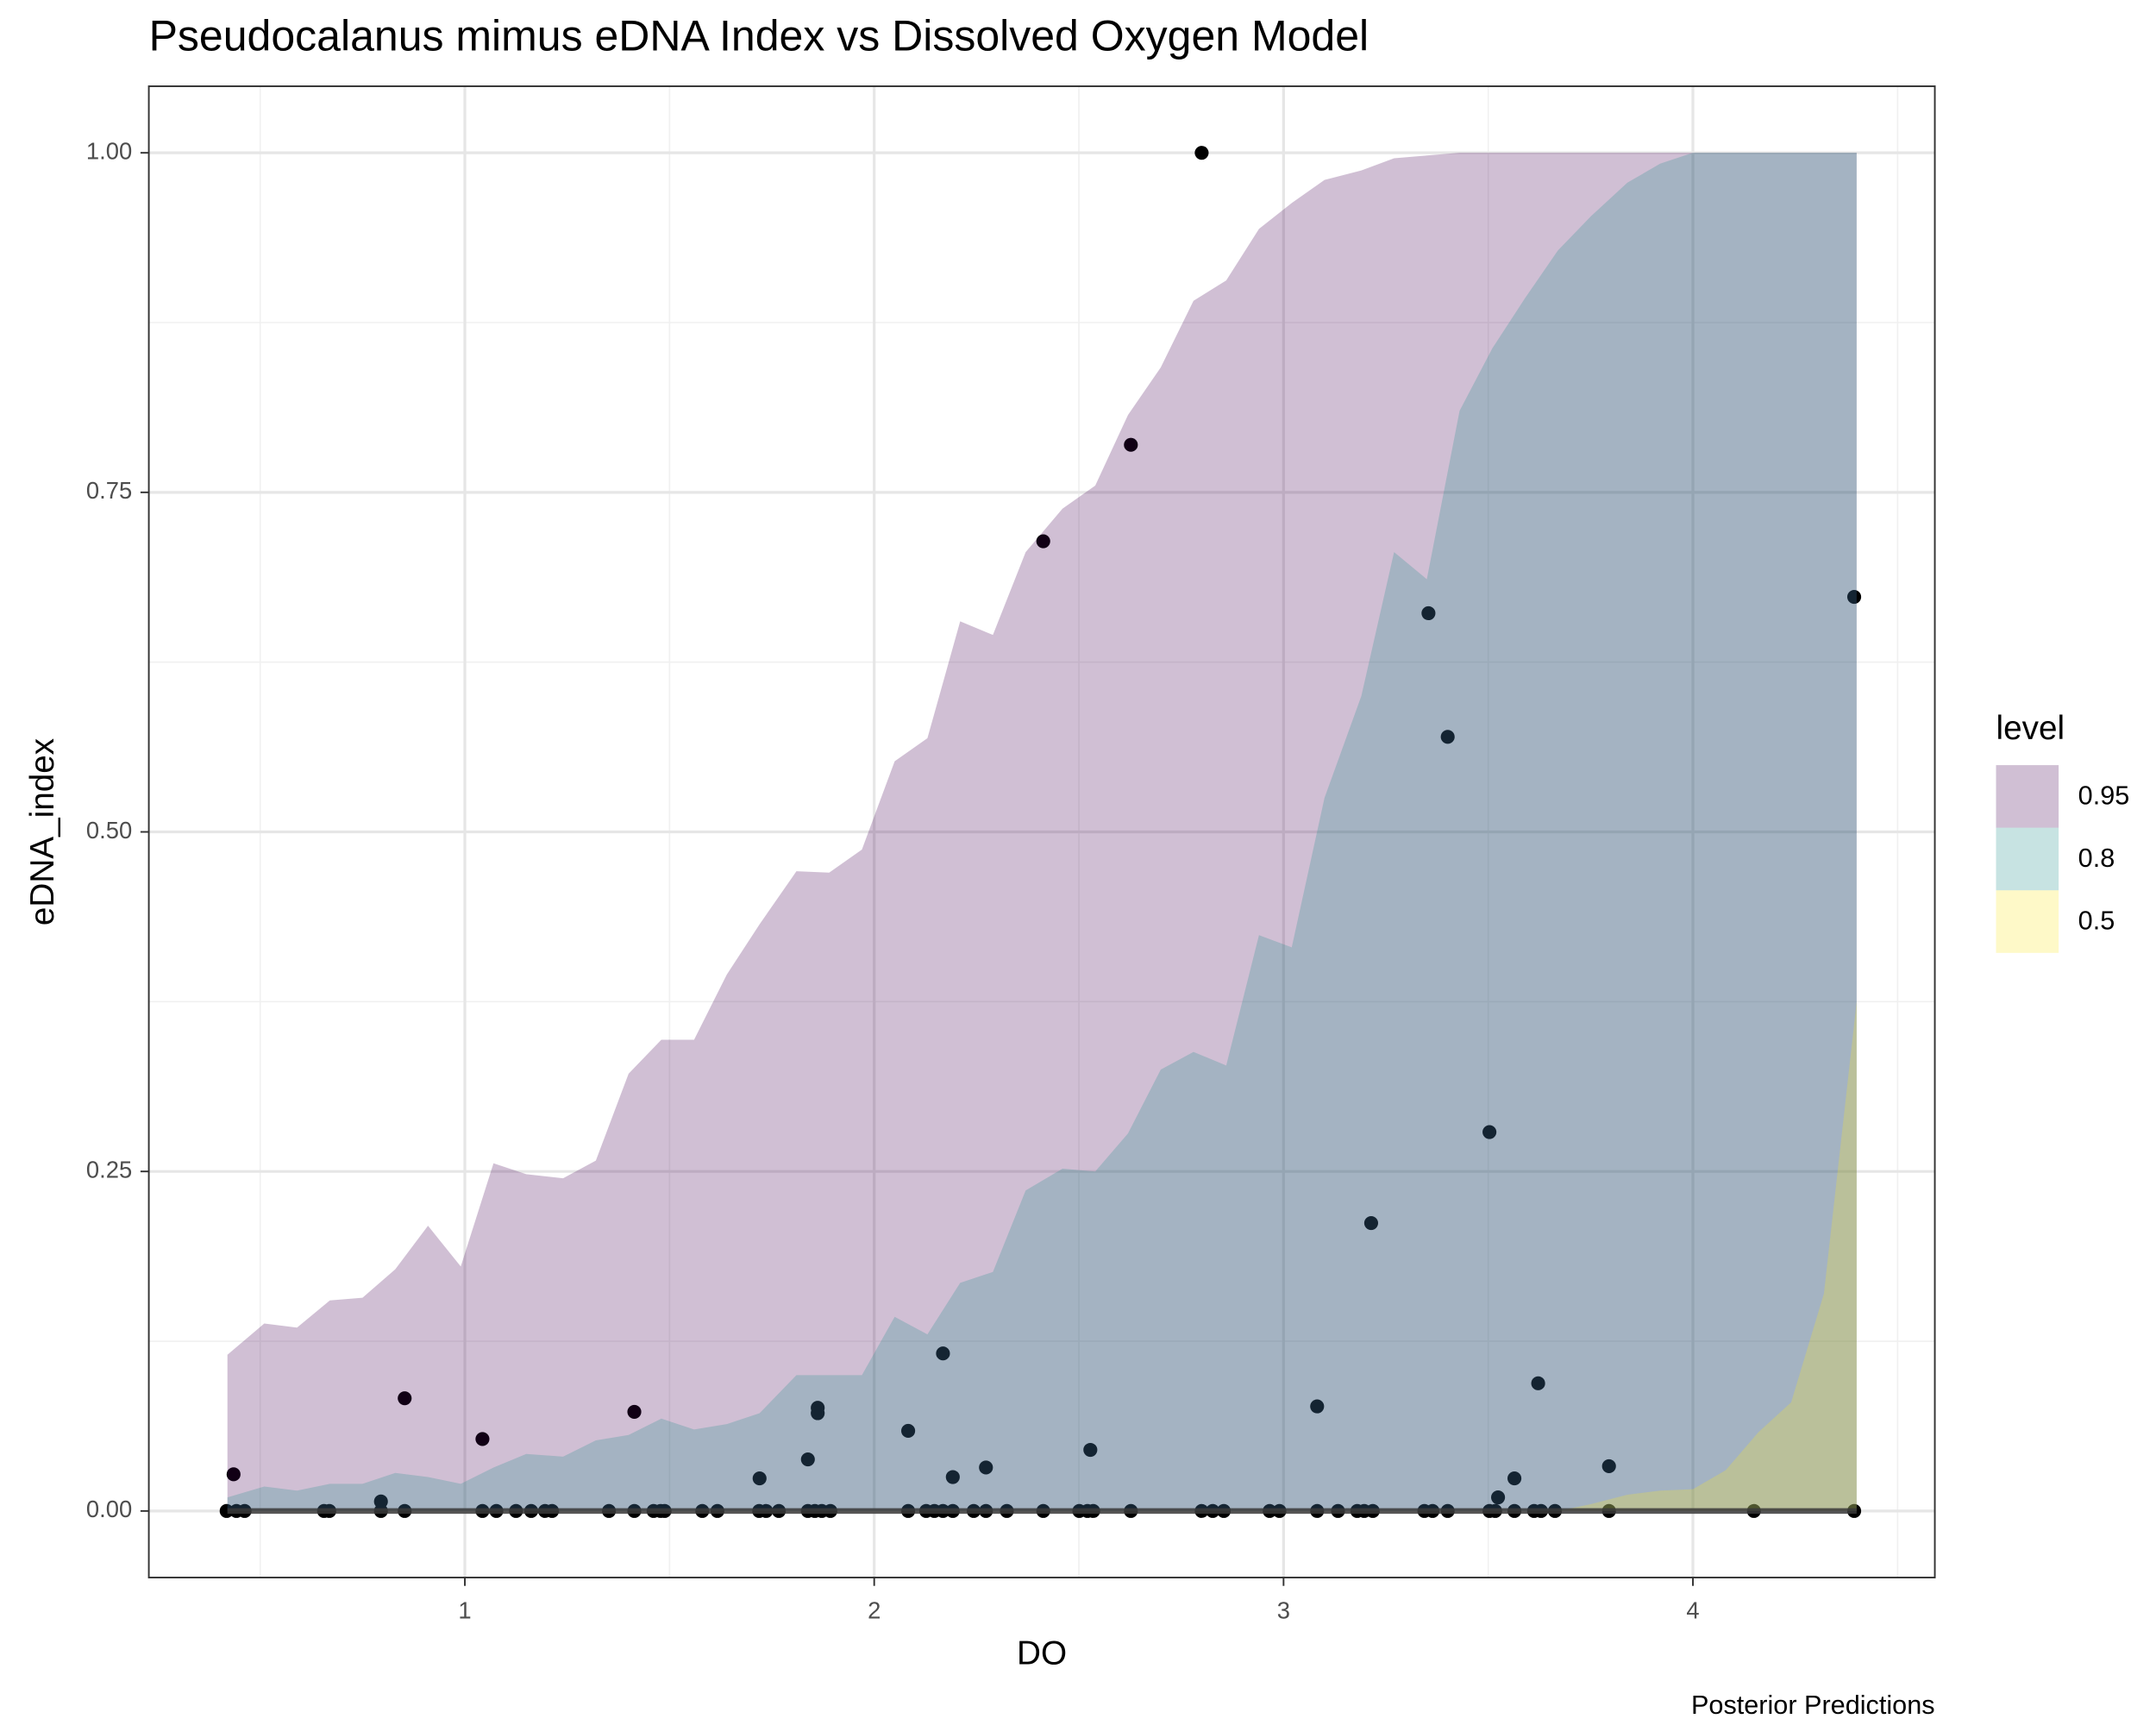  Describe the element at coordinates (109, 150) in the screenshot. I see `y-tick-label: 1.00` at that location.